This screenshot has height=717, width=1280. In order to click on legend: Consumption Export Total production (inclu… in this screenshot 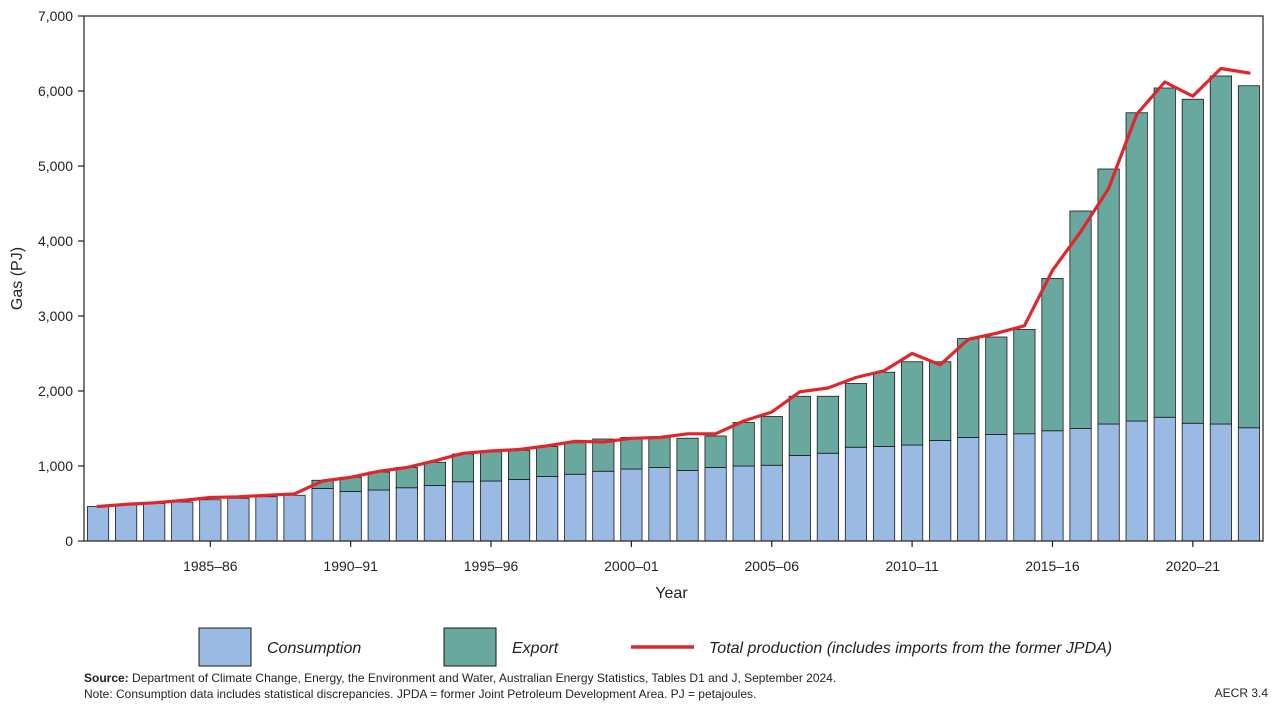, I will do `click(655, 647)`.